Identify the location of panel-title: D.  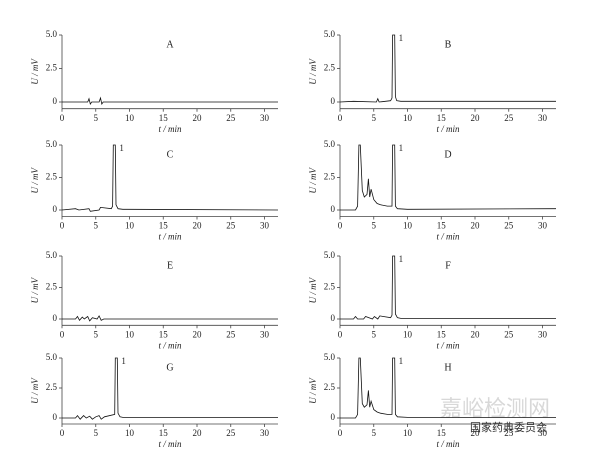
(447, 154).